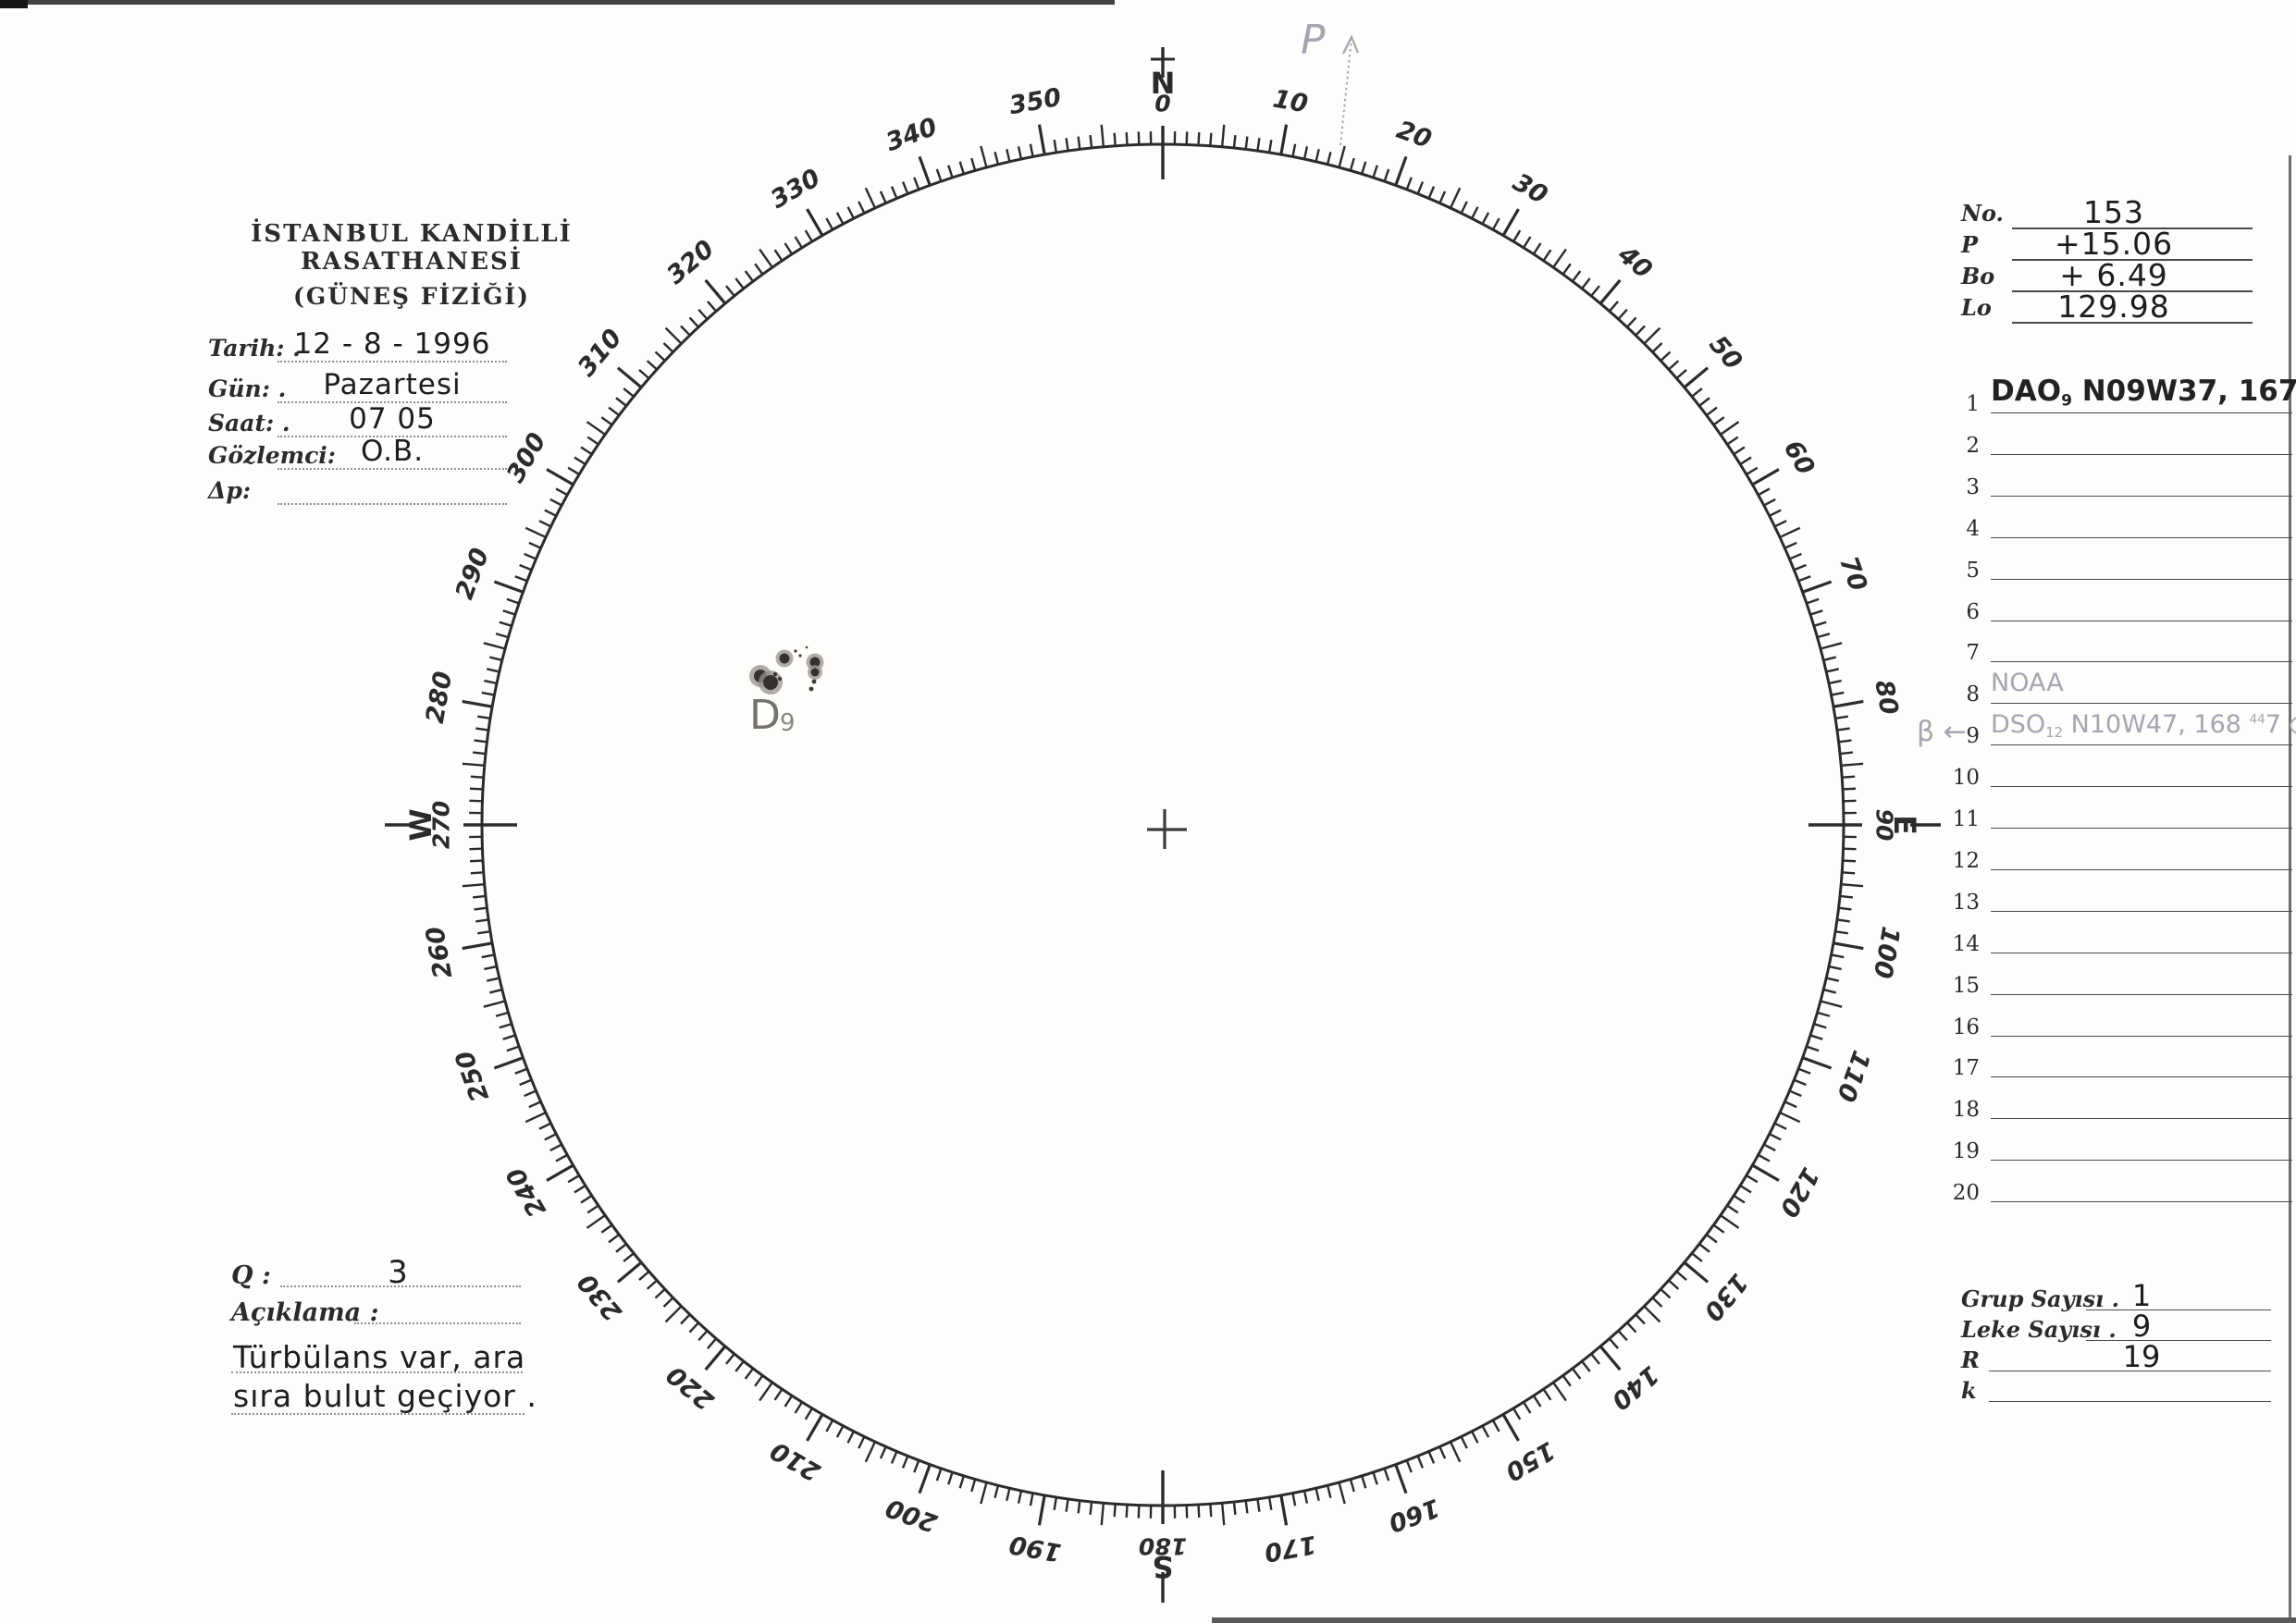 The height and width of the screenshot is (1623, 2296). I want to click on group-list-number-13: 13, so click(1966, 902).